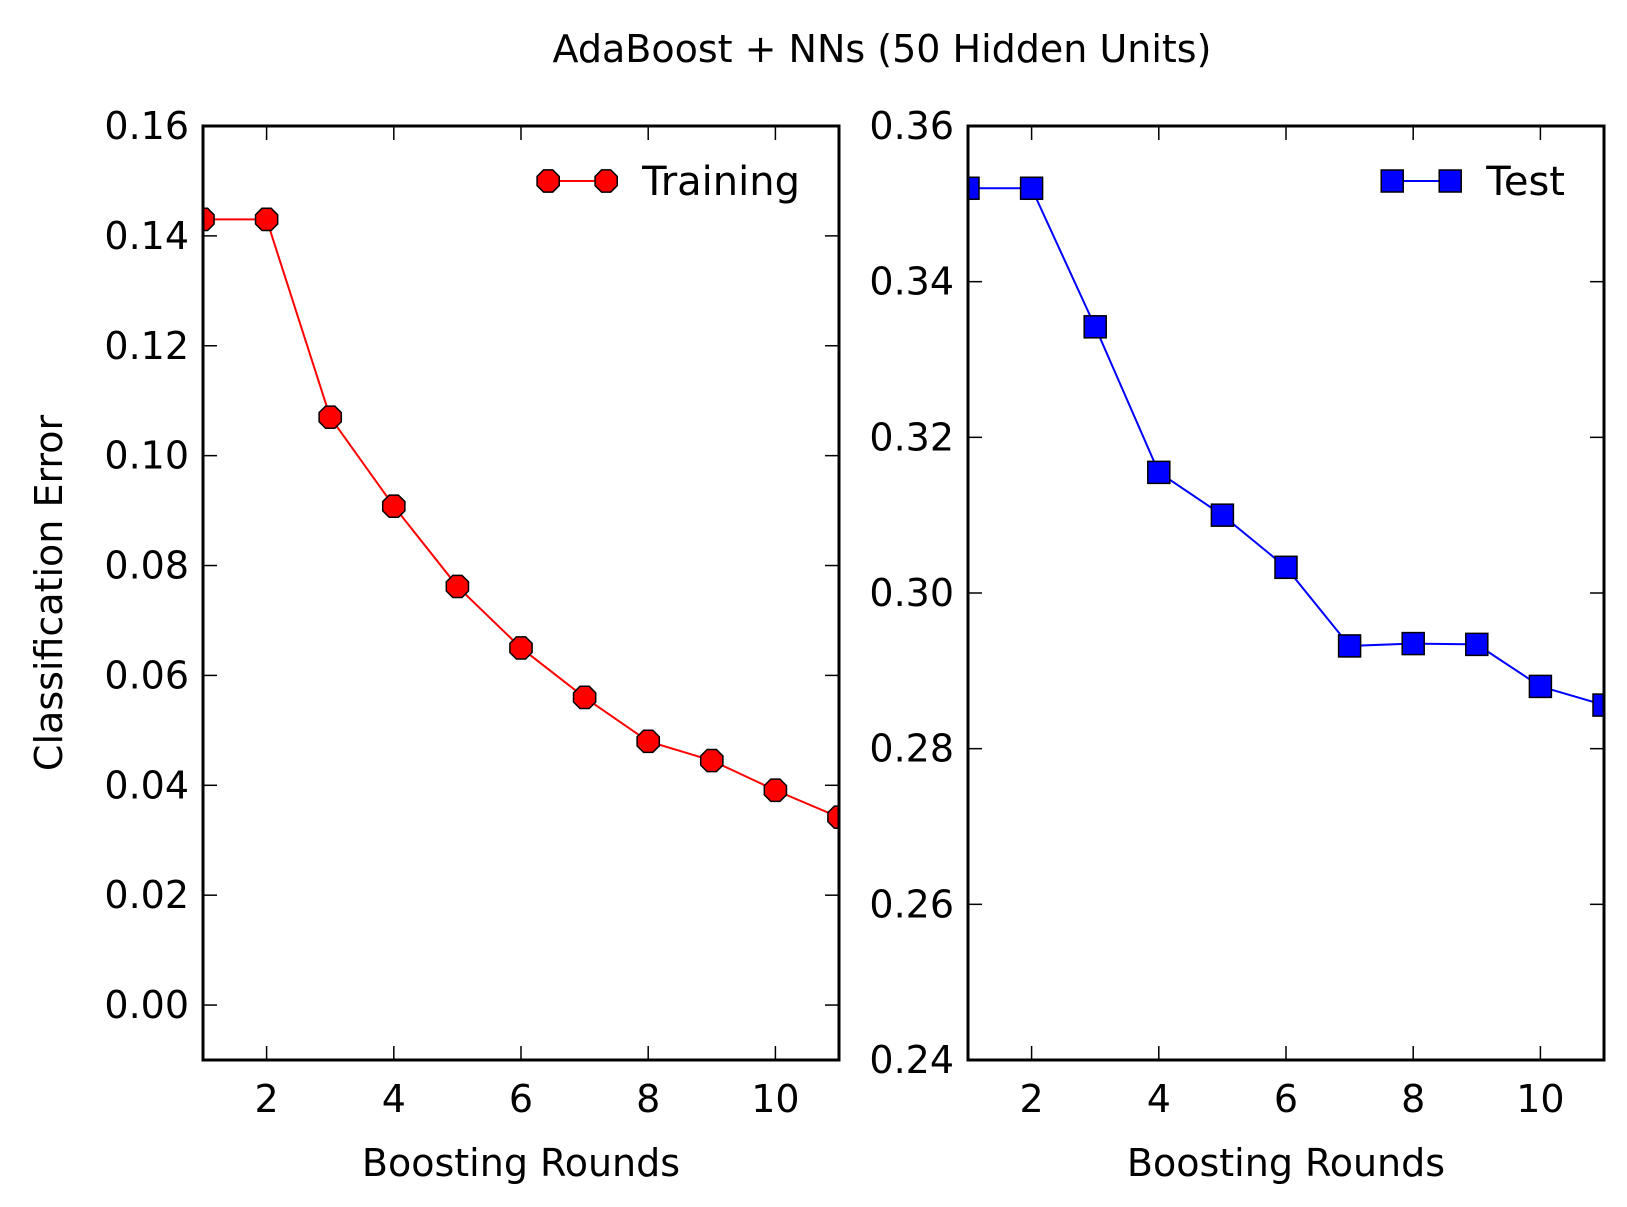 This screenshot has height=1207, width=1627. Describe the element at coordinates (911, 904) in the screenshot. I see `y-tick-label: 0.26` at that location.